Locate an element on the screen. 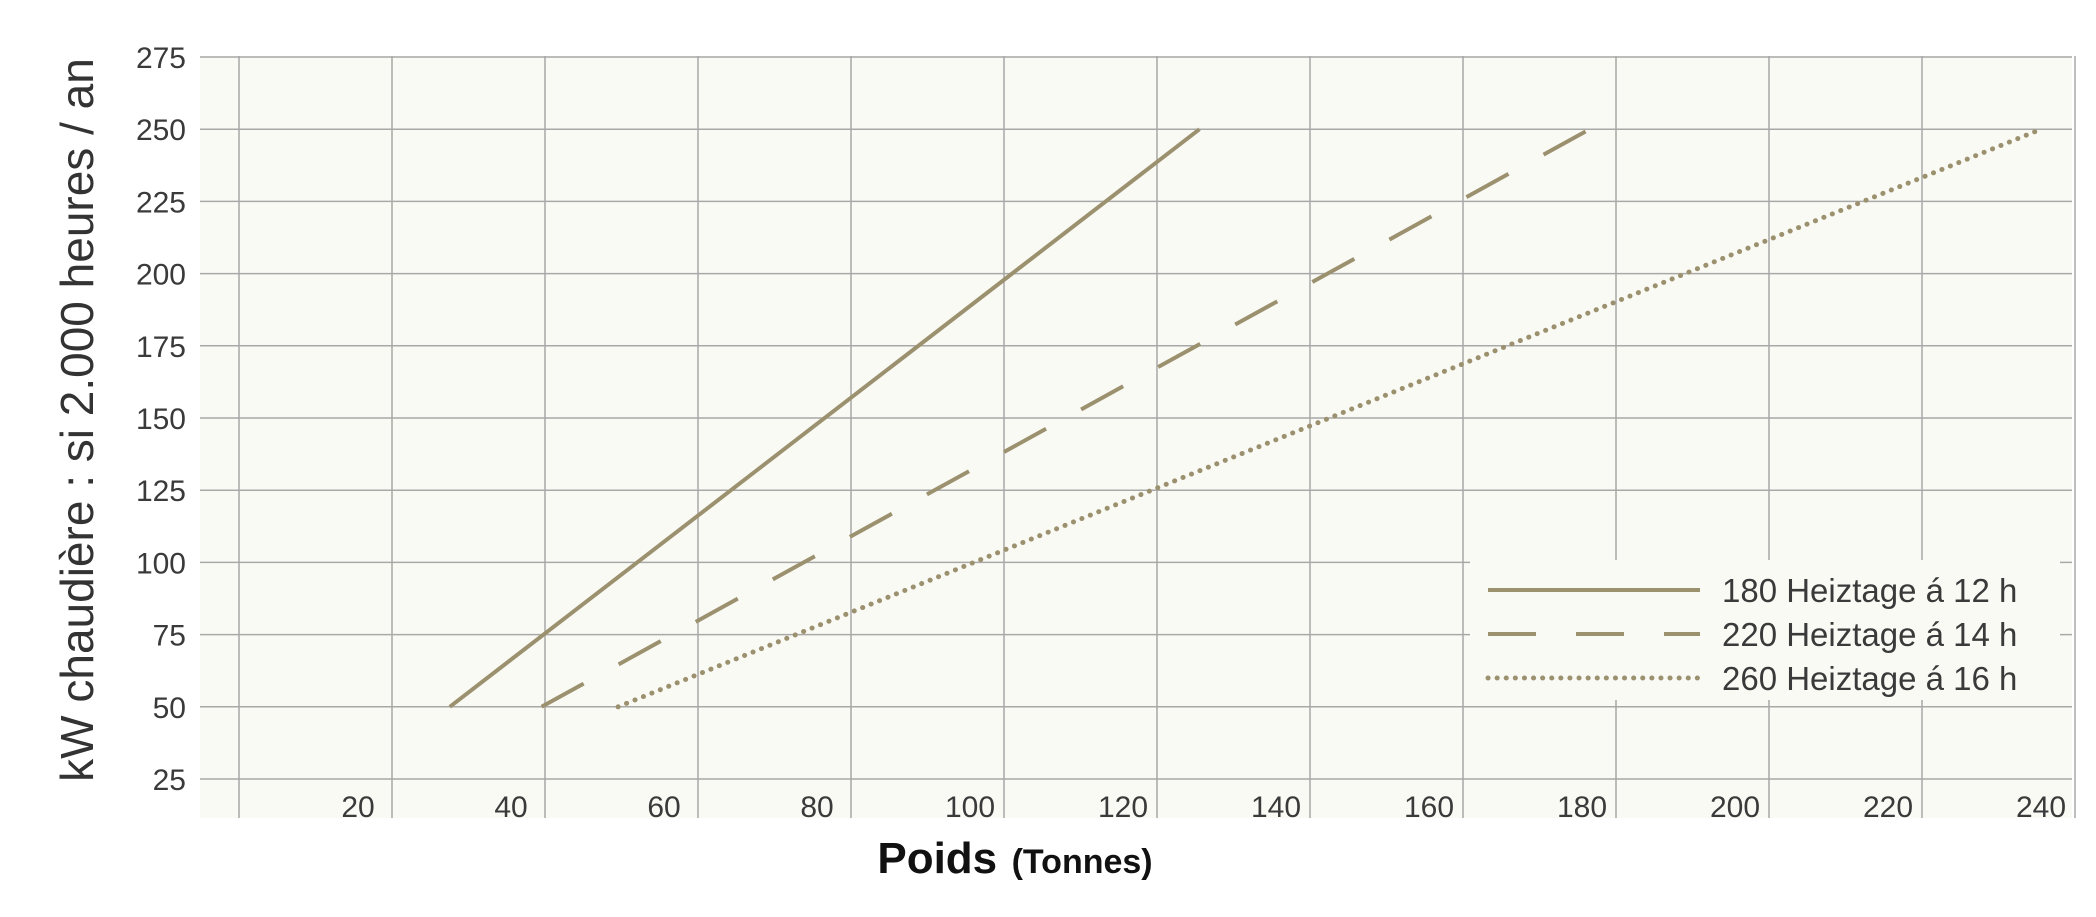  x-tick-label: 160 is located at coordinates (1429, 807).